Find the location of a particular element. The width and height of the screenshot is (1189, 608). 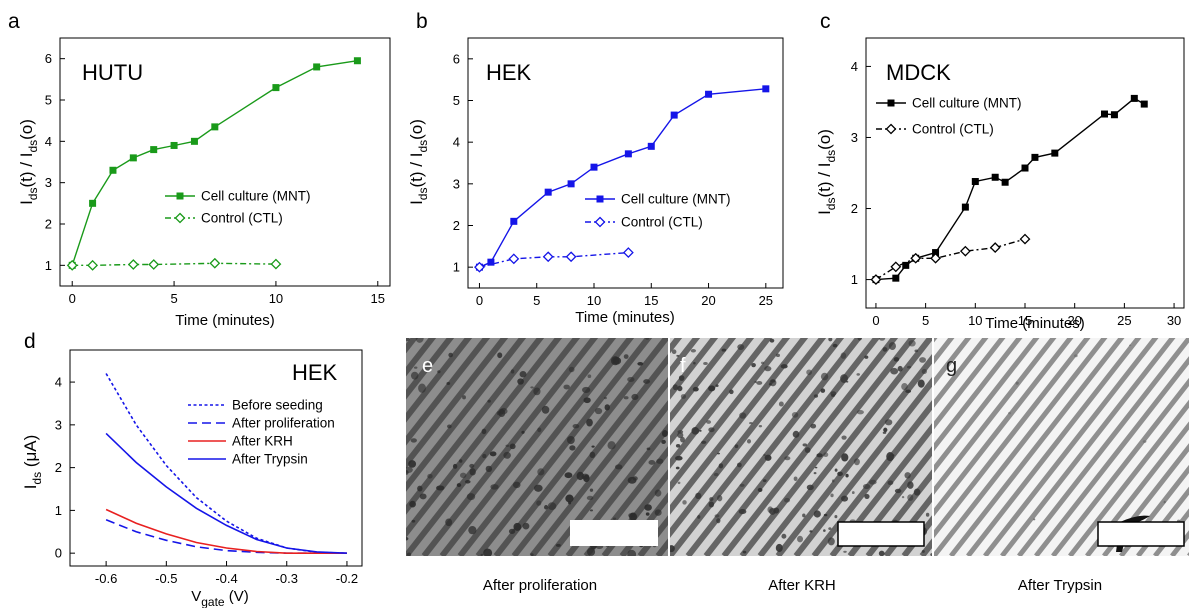

panel-c-celltype: MDCK is located at coordinates (918, 72).